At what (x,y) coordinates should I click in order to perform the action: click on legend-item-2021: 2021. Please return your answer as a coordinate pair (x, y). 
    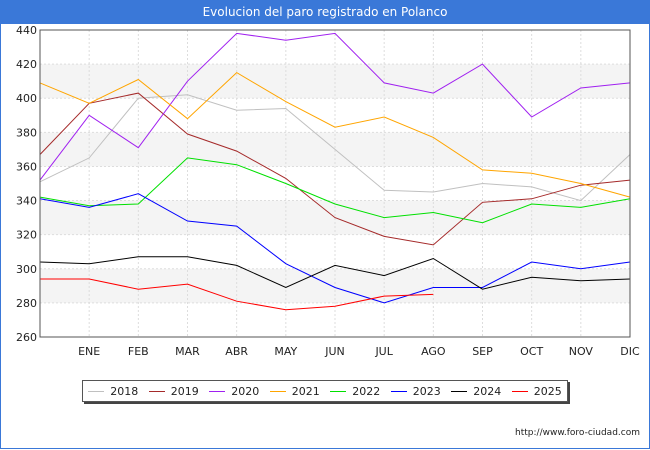
    Looking at the image, I should click on (294, 391).